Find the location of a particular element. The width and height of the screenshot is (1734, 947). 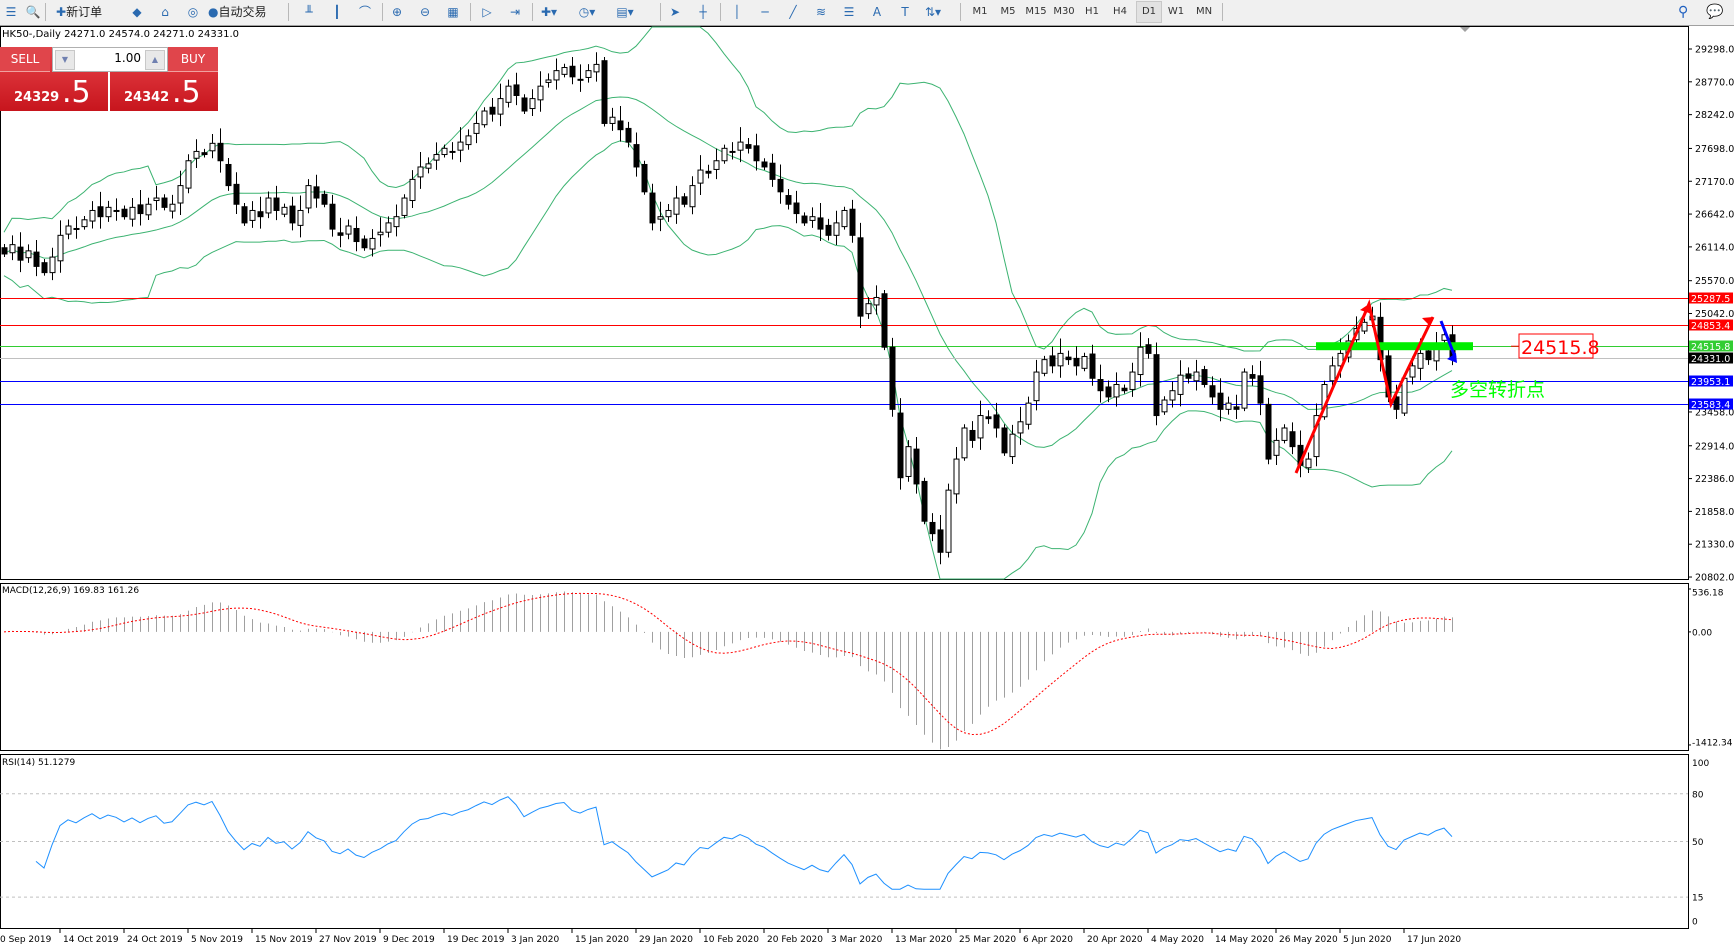

chat-icon: 💬 is located at coordinates (1715, 12).